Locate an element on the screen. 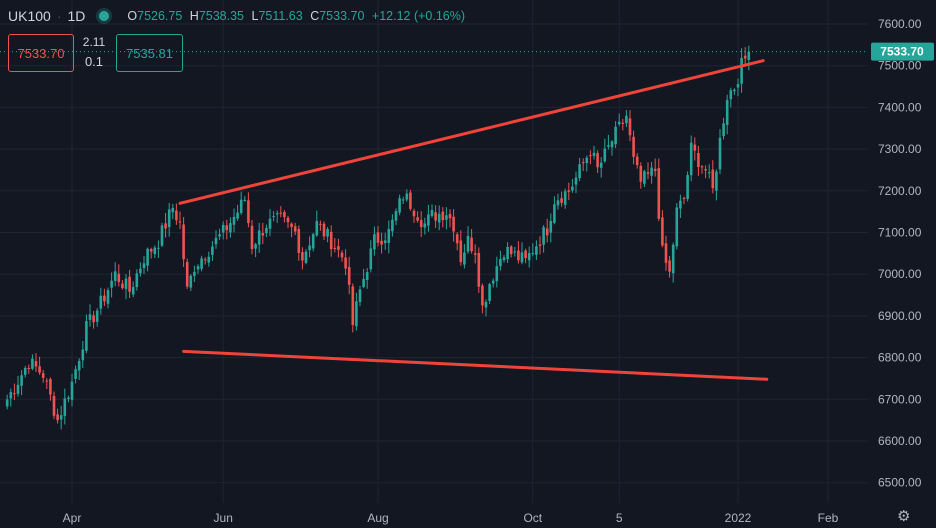 This screenshot has height=528, width=936. x-tick-label: 2022 is located at coordinates (738, 518).